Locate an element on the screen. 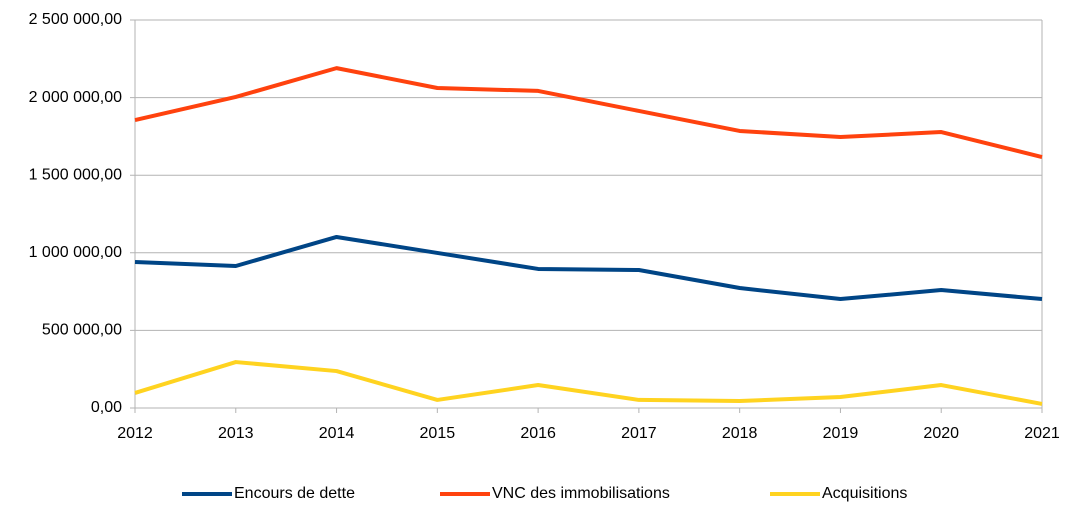 The width and height of the screenshot is (1065, 506). y-tick-label: 1 000 000,00 is located at coordinates (76, 252).